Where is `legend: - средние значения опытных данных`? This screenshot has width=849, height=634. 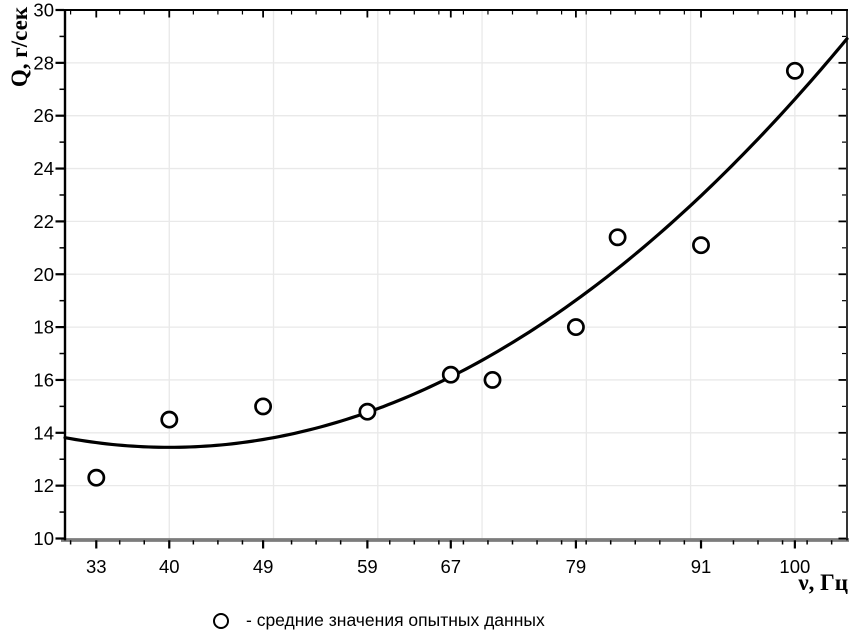 legend: - средние значения опытных данных is located at coordinates (379, 620).